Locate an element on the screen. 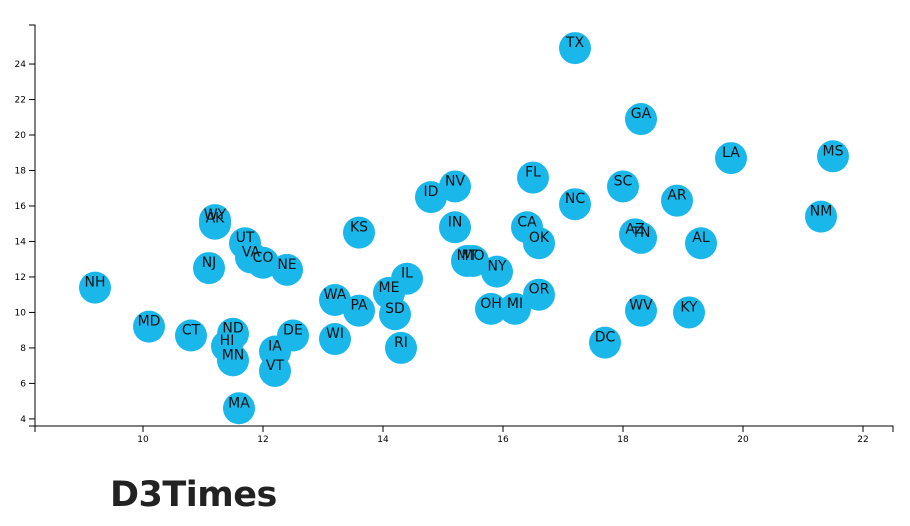  data-point-ct is located at coordinates (191, 335).